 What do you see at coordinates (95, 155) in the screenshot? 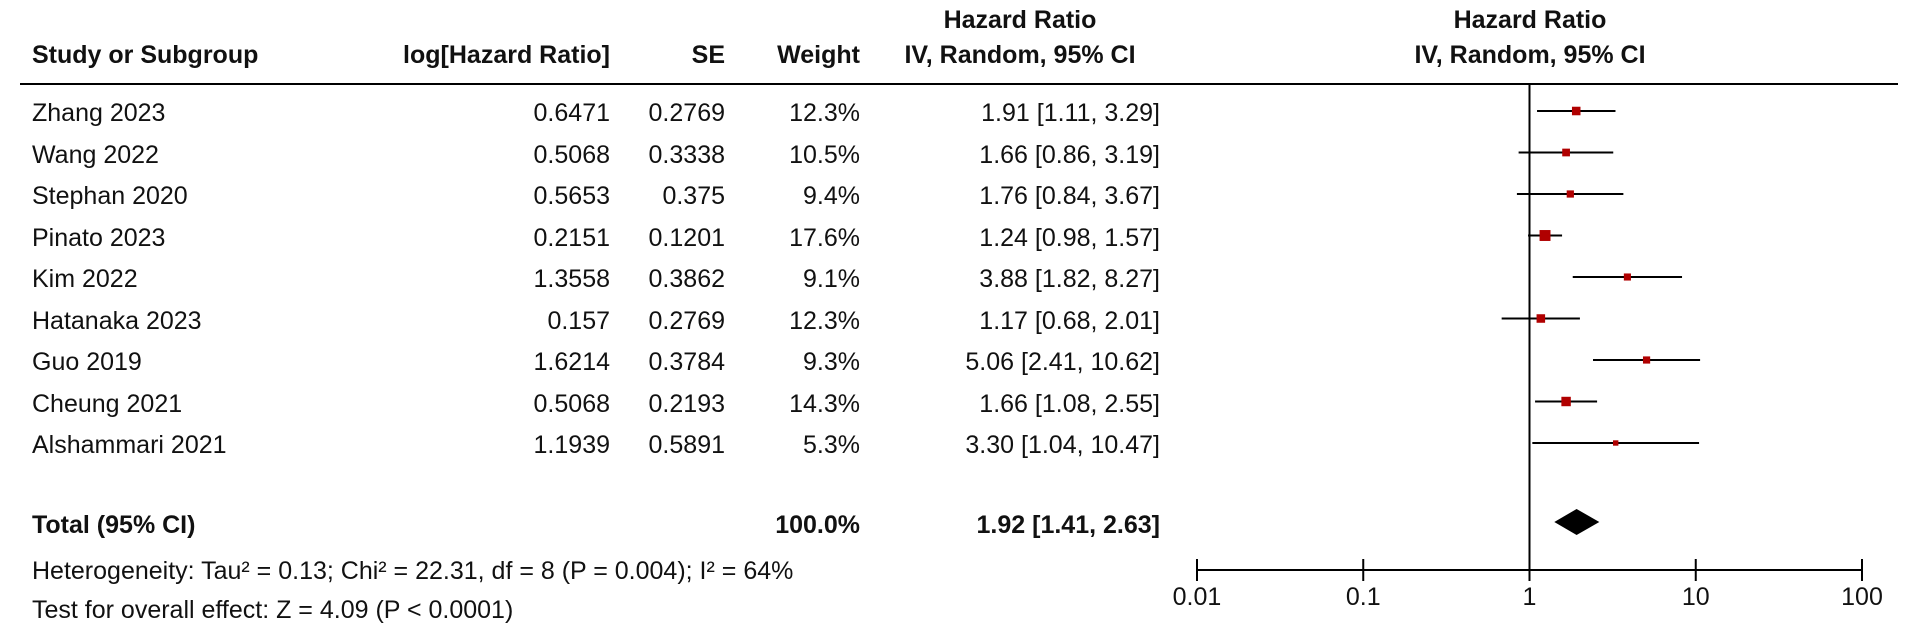
I see `study-name: Wang 2022` at bounding box center [95, 155].